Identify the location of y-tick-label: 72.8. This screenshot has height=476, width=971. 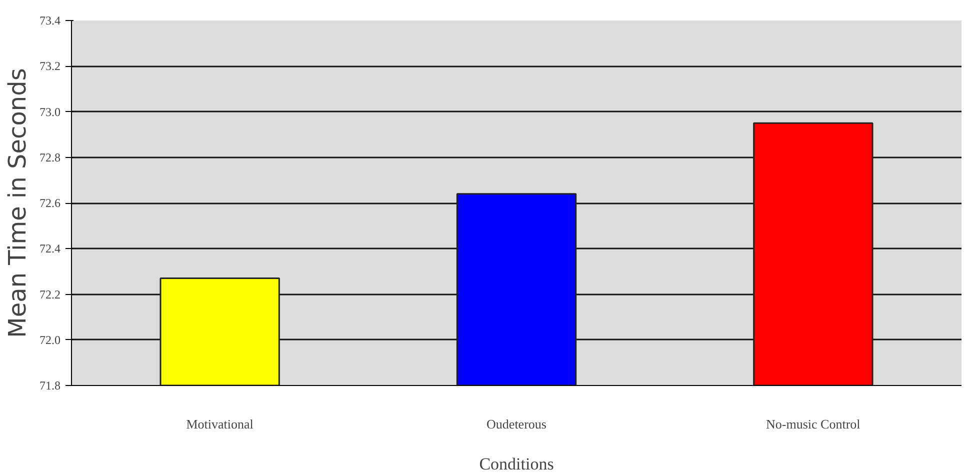
(50, 157).